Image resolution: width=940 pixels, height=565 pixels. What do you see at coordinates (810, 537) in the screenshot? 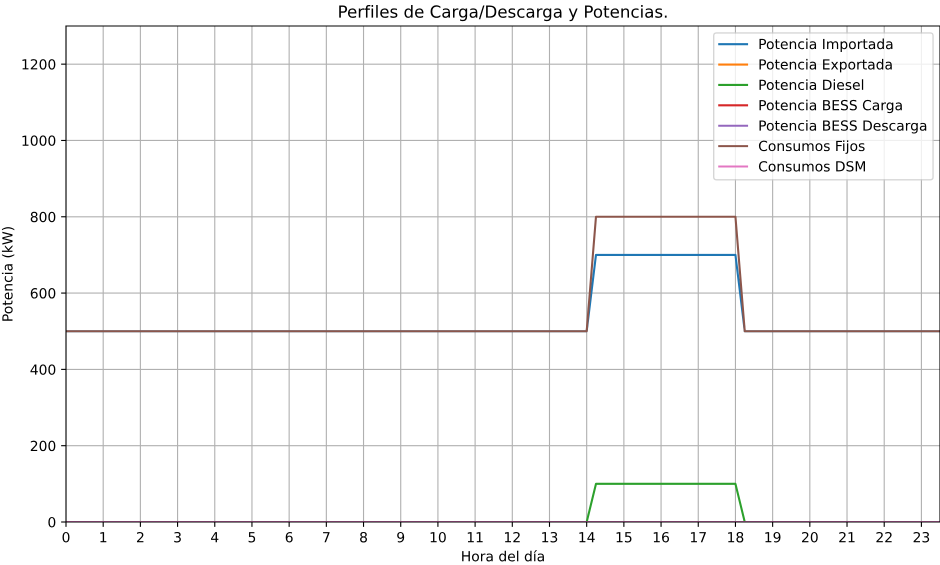
I see `x-tick-label: 20` at bounding box center [810, 537].